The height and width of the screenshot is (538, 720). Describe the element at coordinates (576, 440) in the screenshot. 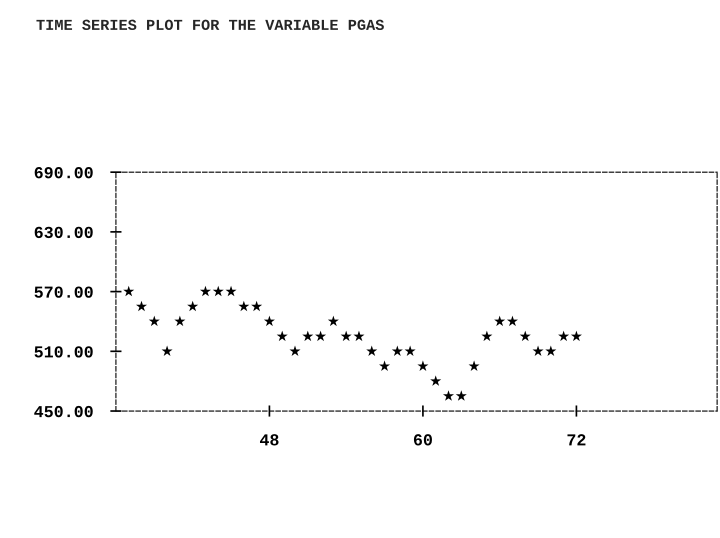

I see `x-tick-label: 72` at that location.